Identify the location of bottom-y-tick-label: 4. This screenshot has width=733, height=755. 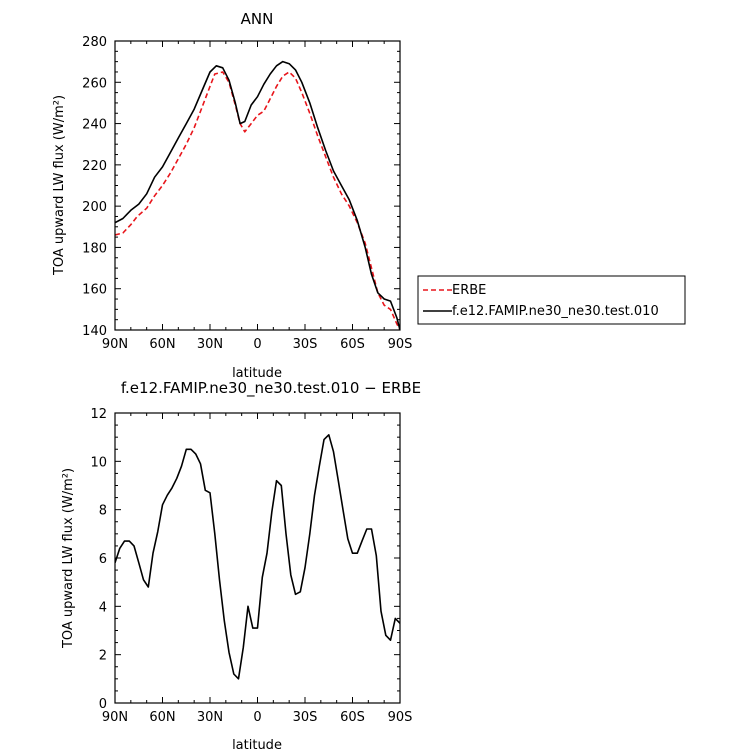
(103, 607).